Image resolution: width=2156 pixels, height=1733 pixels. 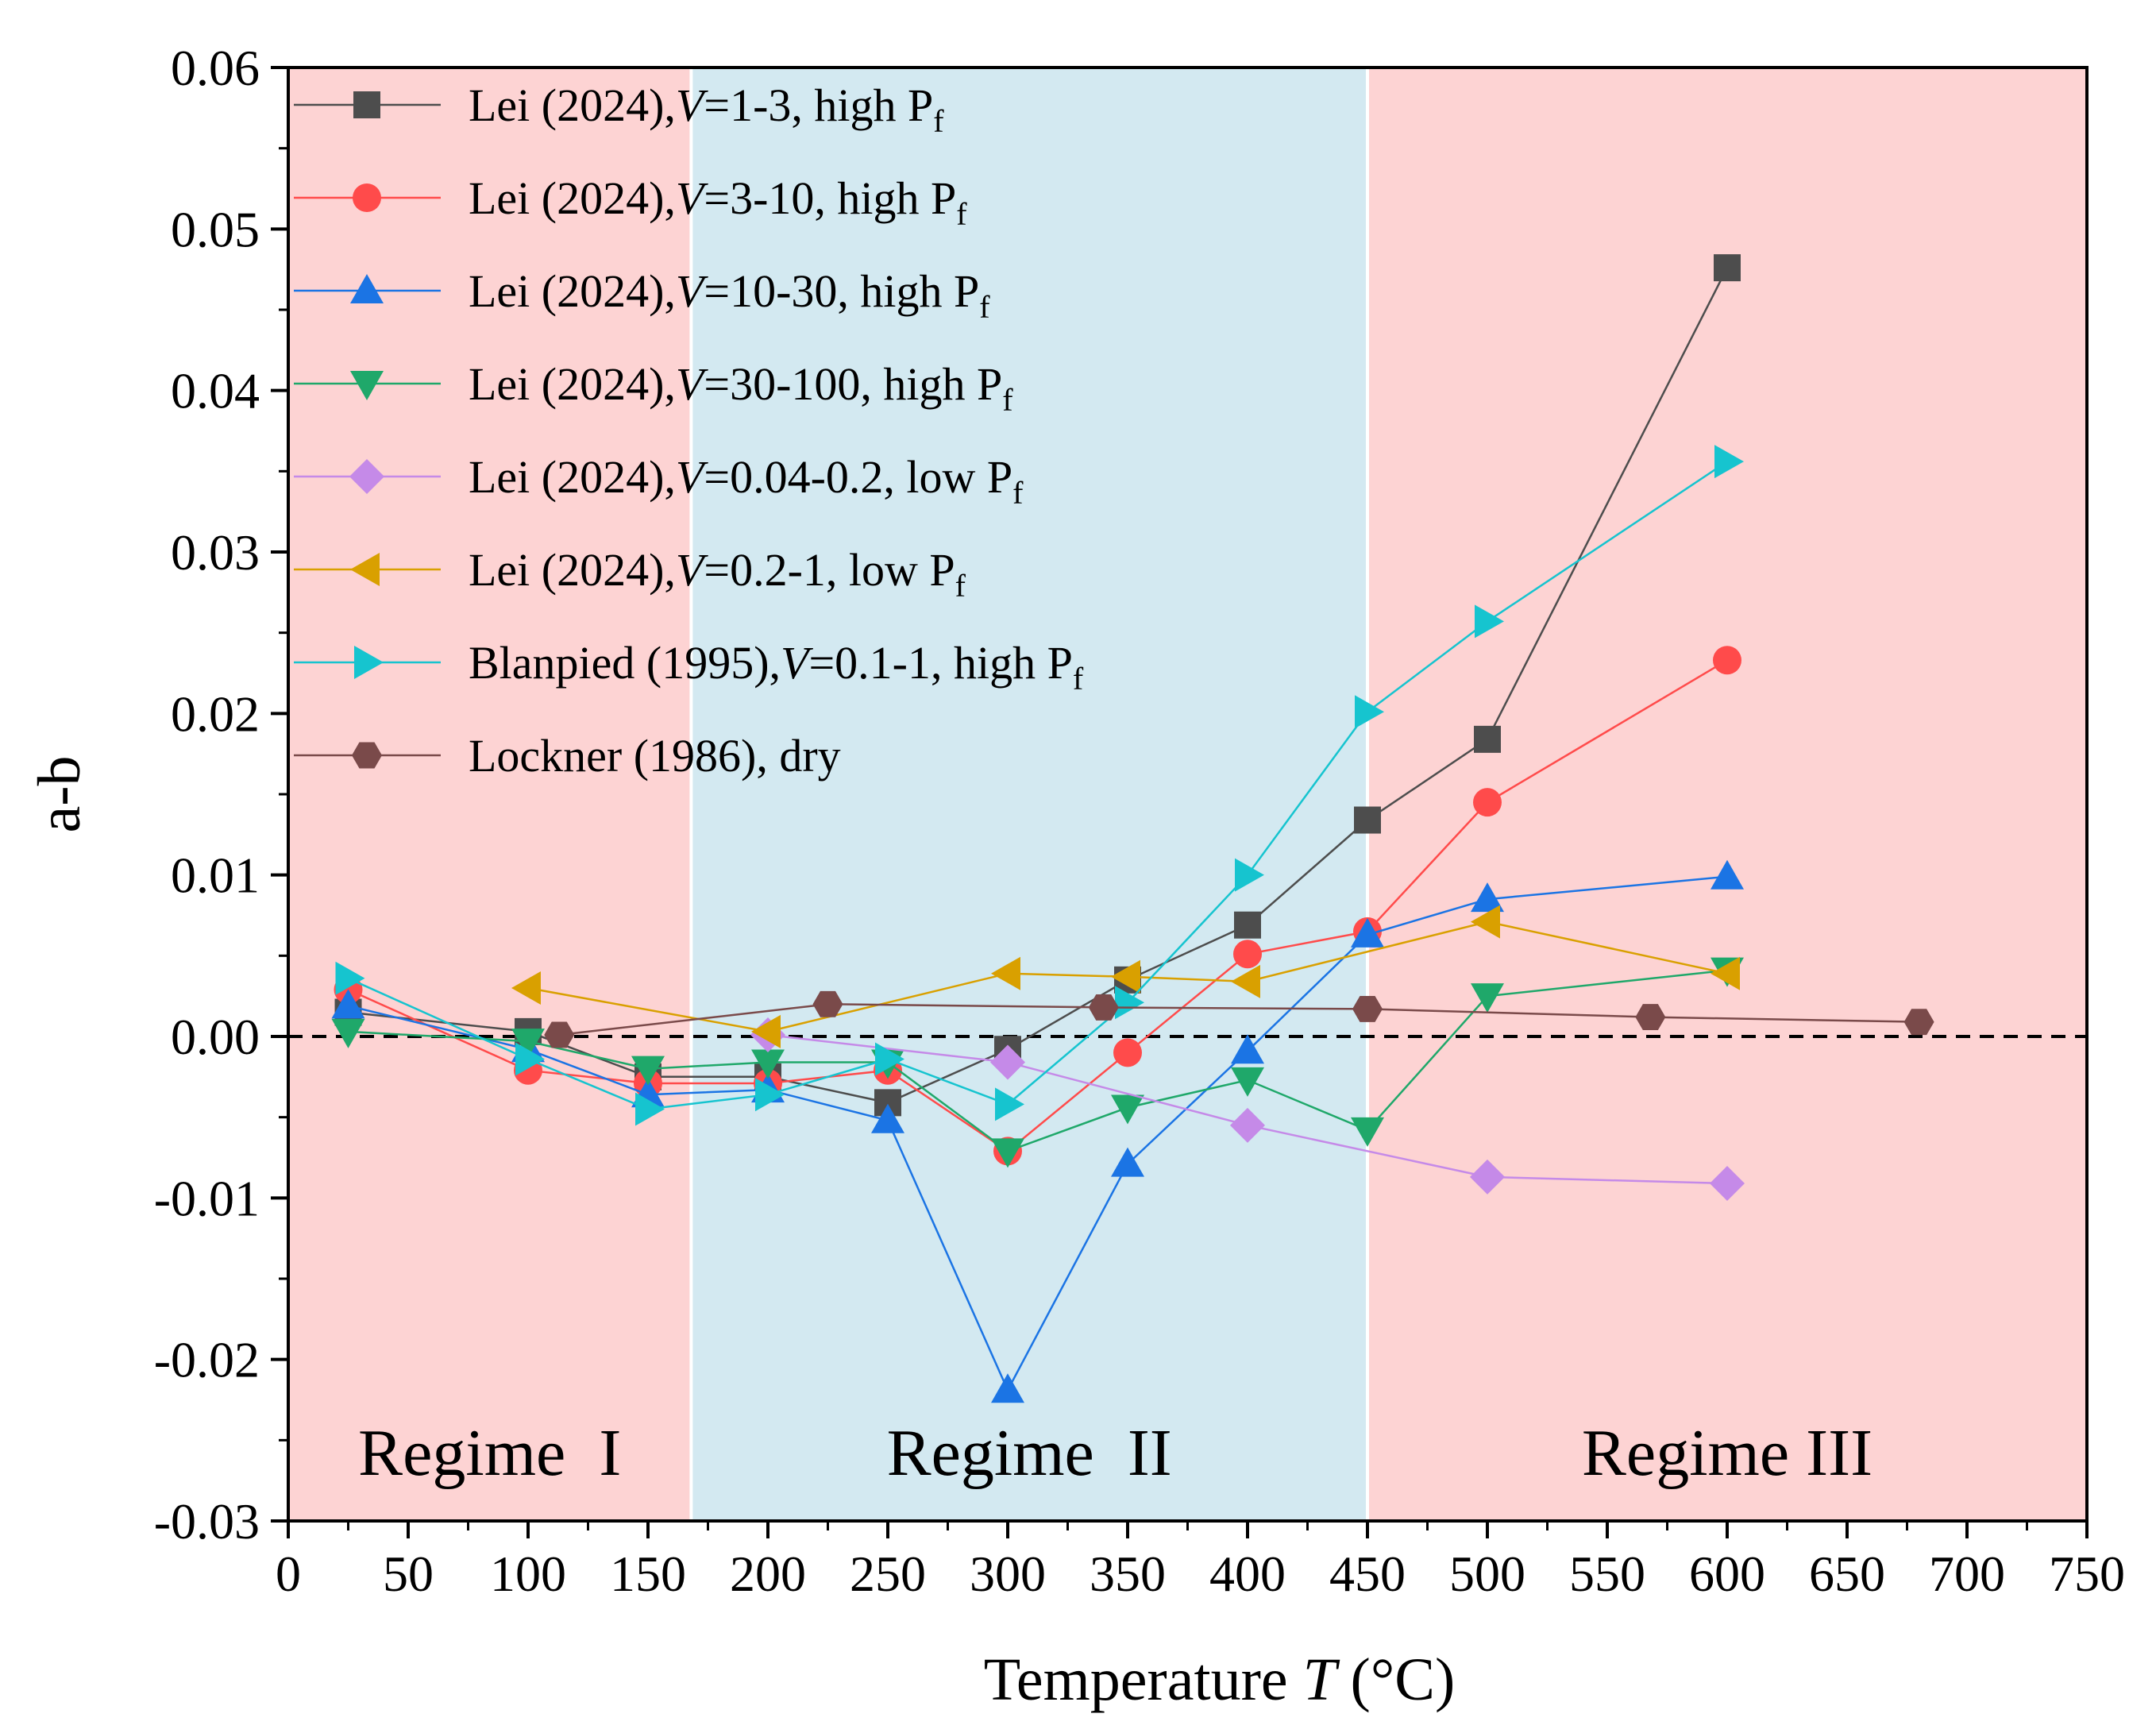 What do you see at coordinates (1487, 1574) in the screenshot?
I see `x-tick-label-500: 500` at bounding box center [1487, 1574].